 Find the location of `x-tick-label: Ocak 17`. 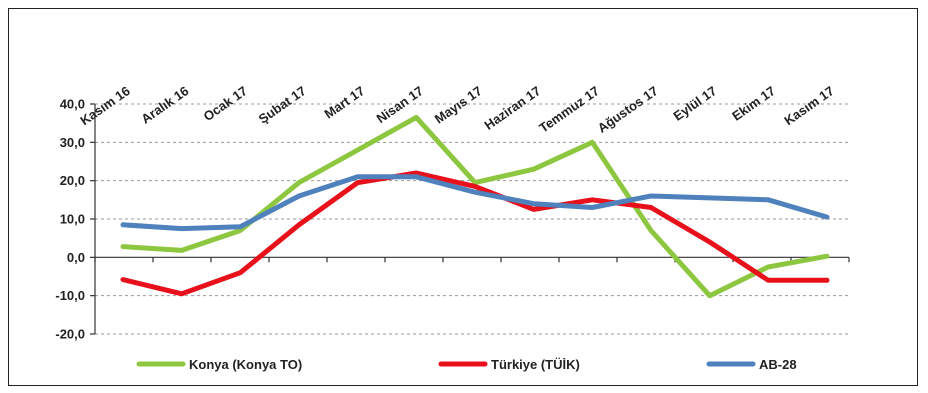

x-tick-label: Ocak 17 is located at coordinates (225, 103).